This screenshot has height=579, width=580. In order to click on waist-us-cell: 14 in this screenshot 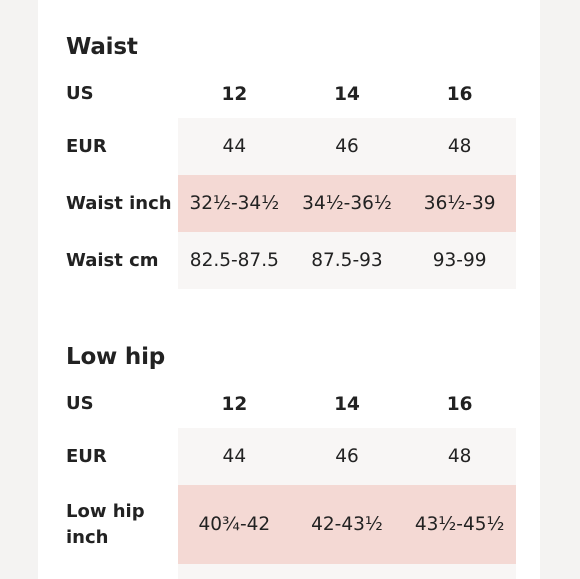, I will do `click(347, 94)`.